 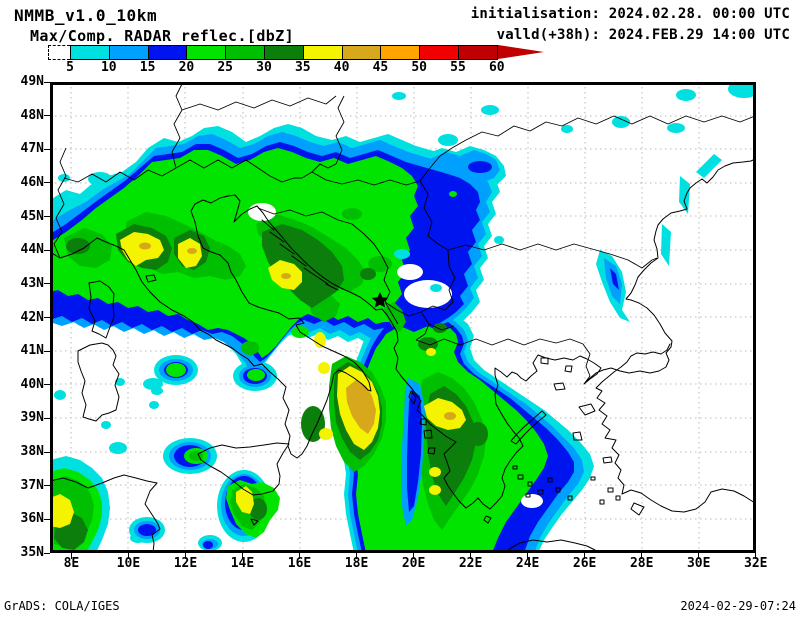 What do you see at coordinates (380, 67) in the screenshot?
I see `colorbar-tick-label: 45` at bounding box center [380, 67].